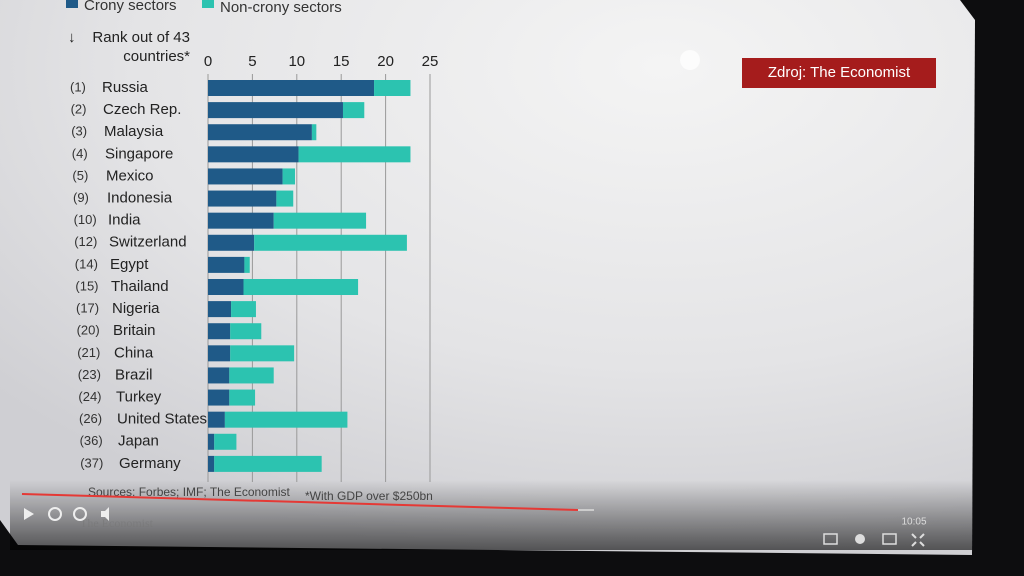  What do you see at coordinates (87, 308) in the screenshot?
I see `rank-label: (17)` at bounding box center [87, 308].